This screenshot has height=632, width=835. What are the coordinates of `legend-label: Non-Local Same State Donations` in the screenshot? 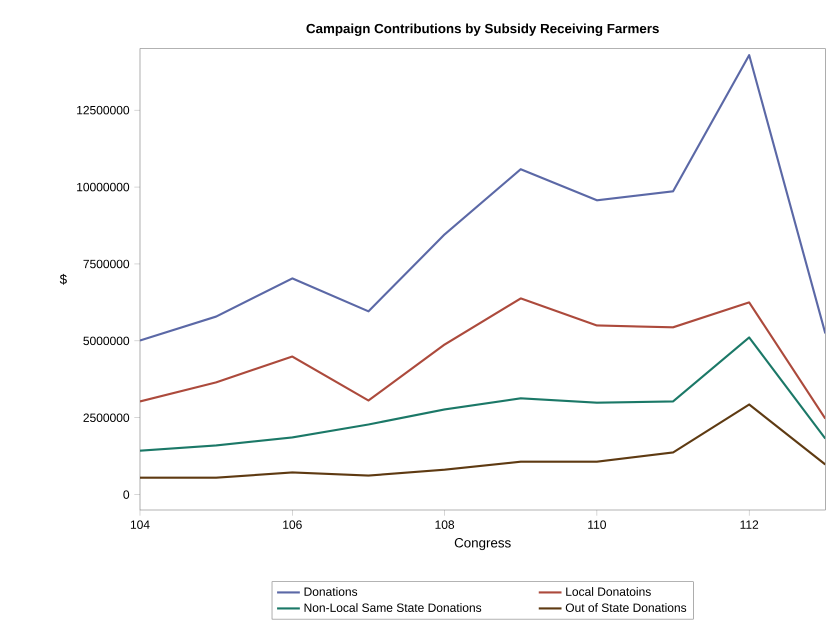 It's located at (393, 607).